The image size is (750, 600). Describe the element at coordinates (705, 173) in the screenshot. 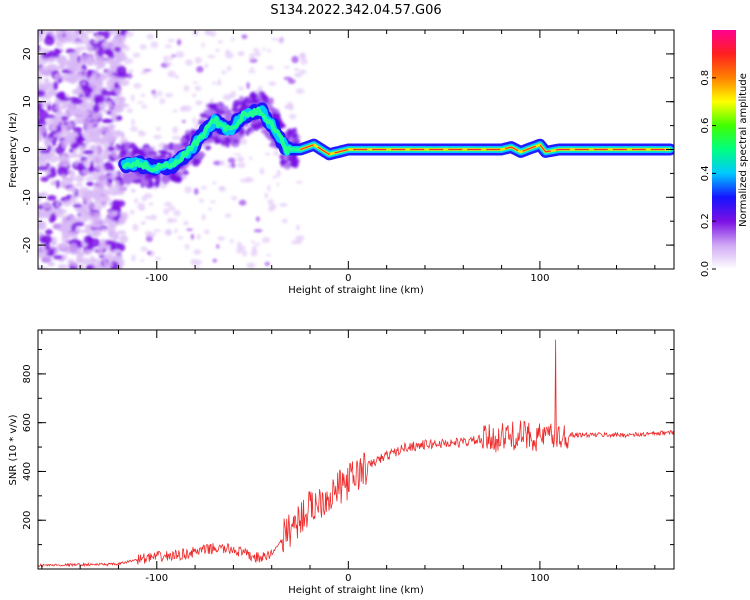

I see `colorbar-tick-label: 0.4` at that location.